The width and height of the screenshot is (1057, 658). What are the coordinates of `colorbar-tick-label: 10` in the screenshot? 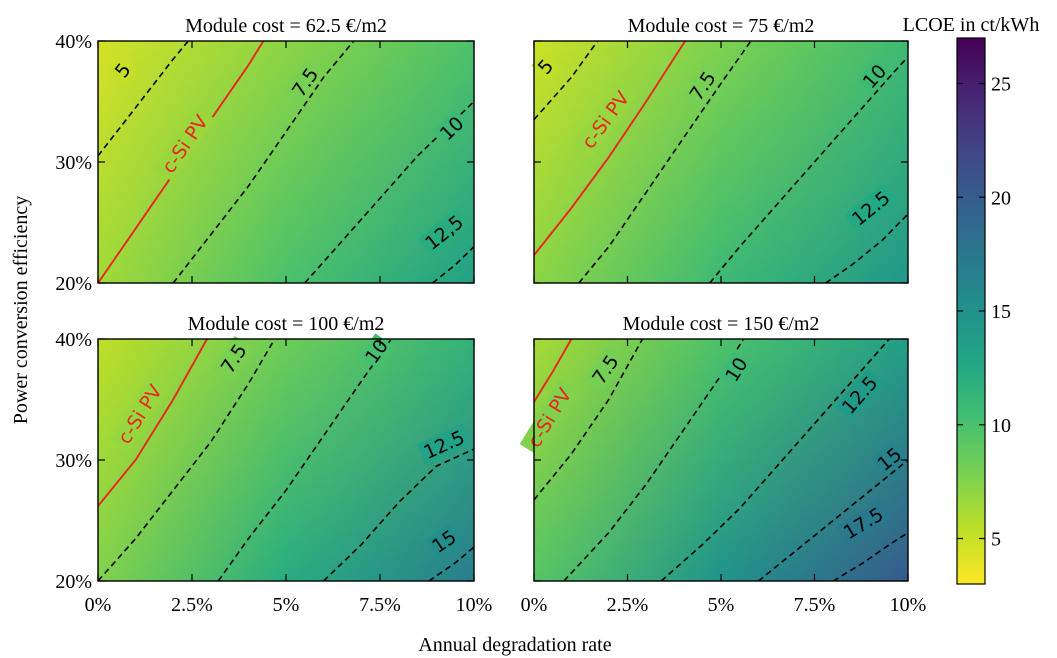 It's located at (1001, 426).